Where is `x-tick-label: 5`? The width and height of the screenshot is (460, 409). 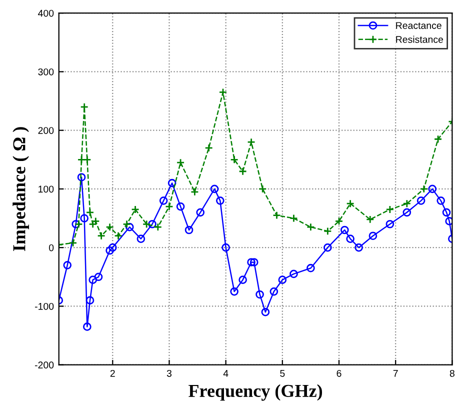 x-tick-label: 5 is located at coordinates (282, 373).